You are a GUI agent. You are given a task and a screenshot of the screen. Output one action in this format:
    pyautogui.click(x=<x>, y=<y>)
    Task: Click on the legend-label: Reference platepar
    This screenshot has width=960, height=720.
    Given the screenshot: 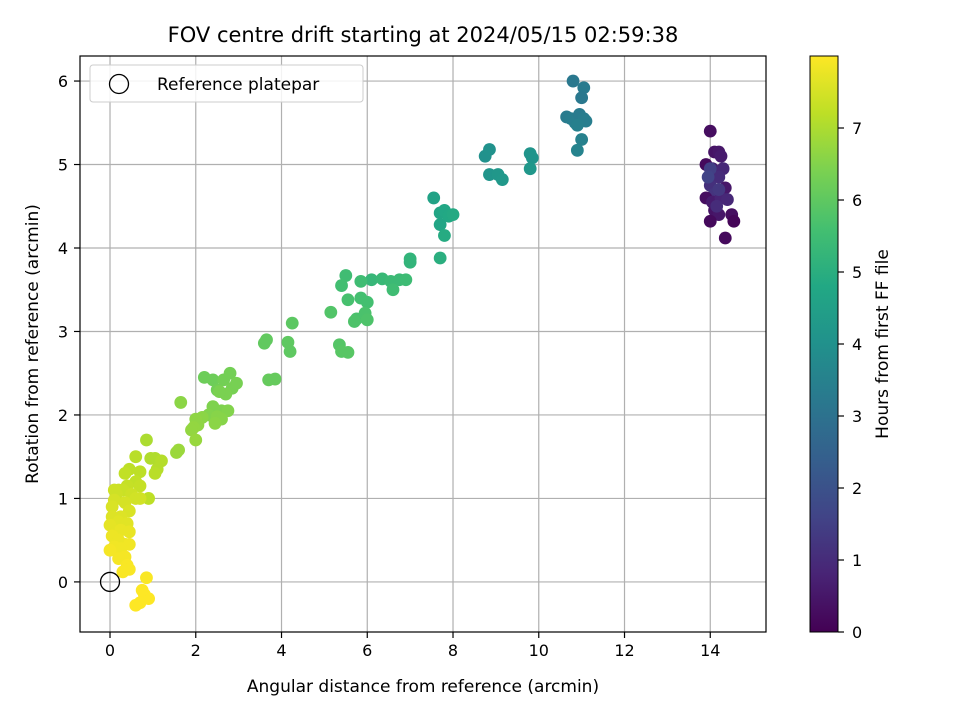 What is the action you would take?
    pyautogui.click(x=238, y=85)
    